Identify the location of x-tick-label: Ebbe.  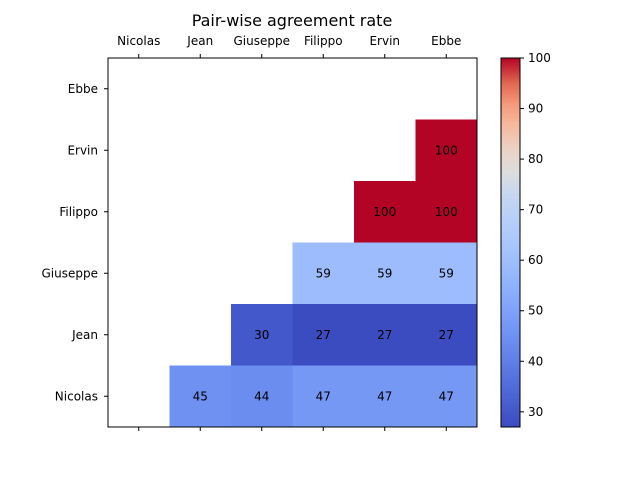
(446, 41).